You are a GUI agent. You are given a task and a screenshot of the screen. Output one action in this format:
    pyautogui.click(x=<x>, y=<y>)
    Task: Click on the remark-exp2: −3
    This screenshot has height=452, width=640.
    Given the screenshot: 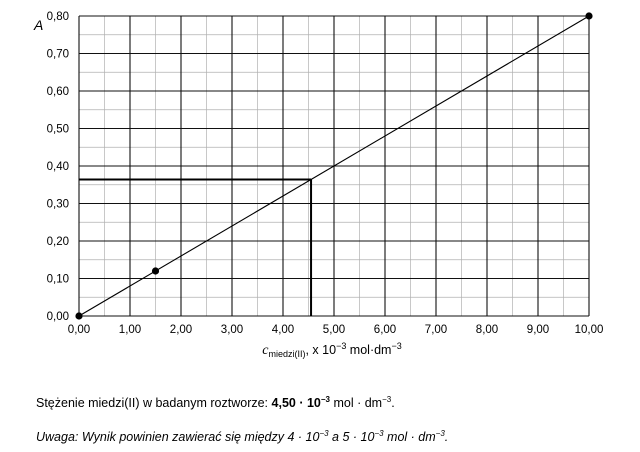 What is the action you would take?
    pyautogui.click(x=379, y=433)
    